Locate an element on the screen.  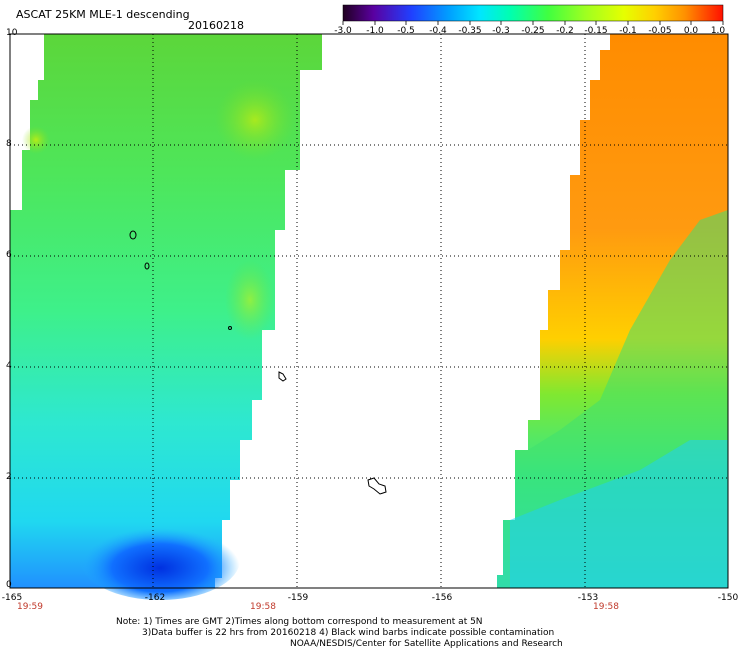
colorbar-label: -0.25 is located at coordinates (533, 31).